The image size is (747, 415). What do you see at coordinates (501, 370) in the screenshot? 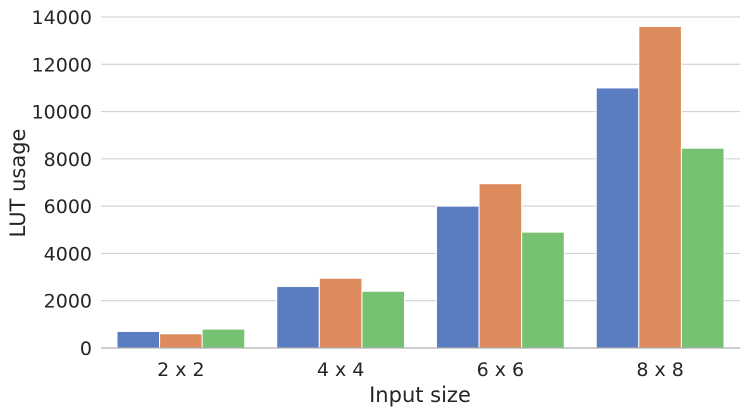
I see `x-tick-label: 6 x 6` at bounding box center [501, 370].